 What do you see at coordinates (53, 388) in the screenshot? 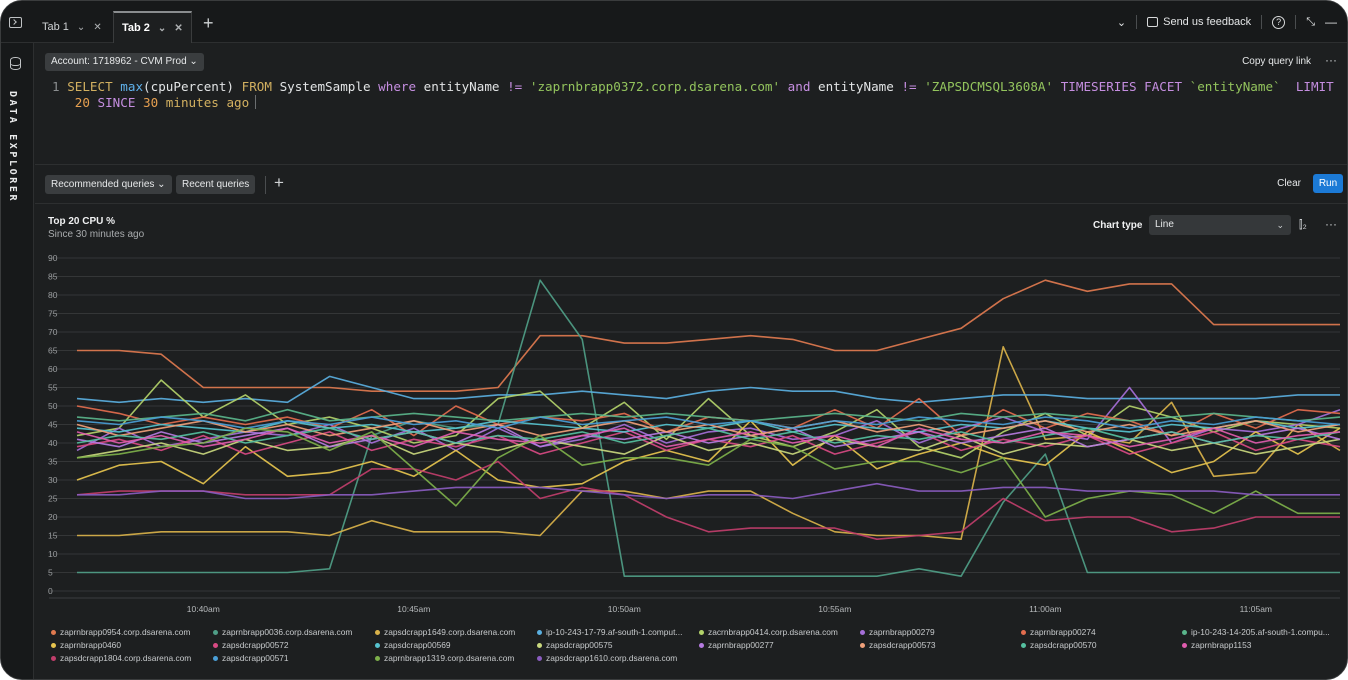
I see `y-tick-label: 55` at bounding box center [53, 388].